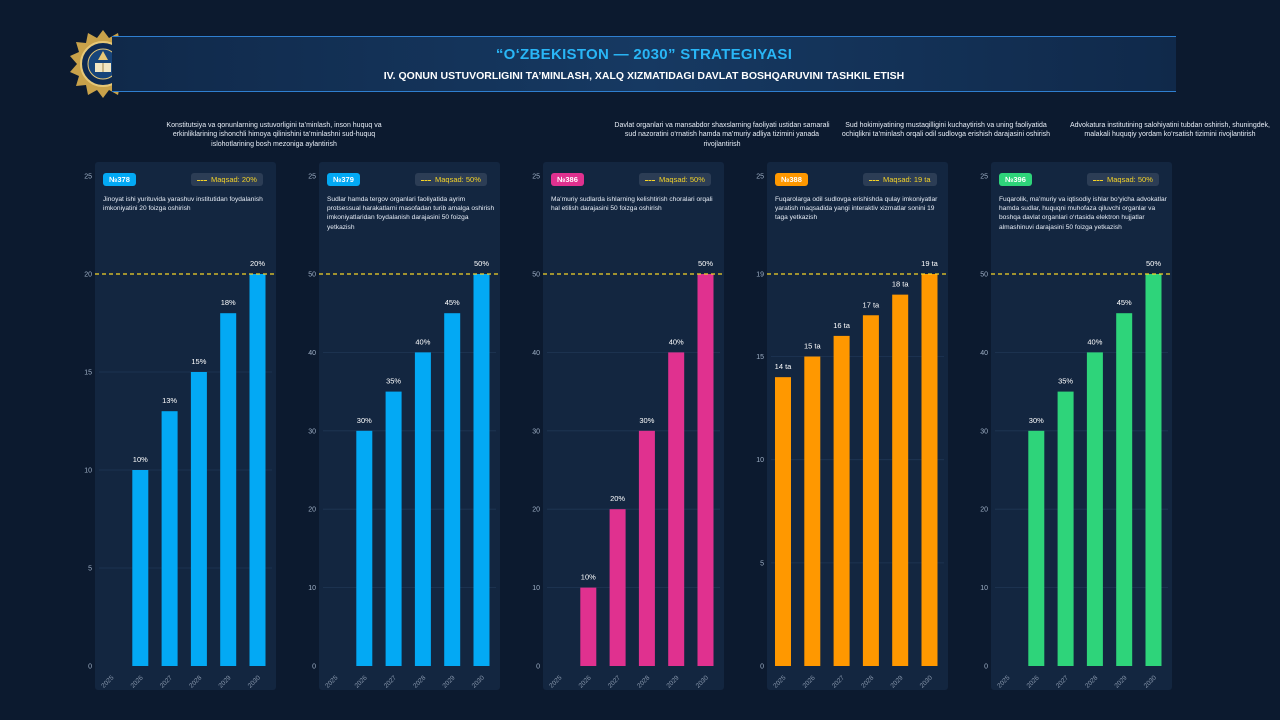 This screenshot has width=1280, height=720. Describe the element at coordinates (907, 179) in the screenshot. I see `target-label: Maqsad: 19 ta` at that location.